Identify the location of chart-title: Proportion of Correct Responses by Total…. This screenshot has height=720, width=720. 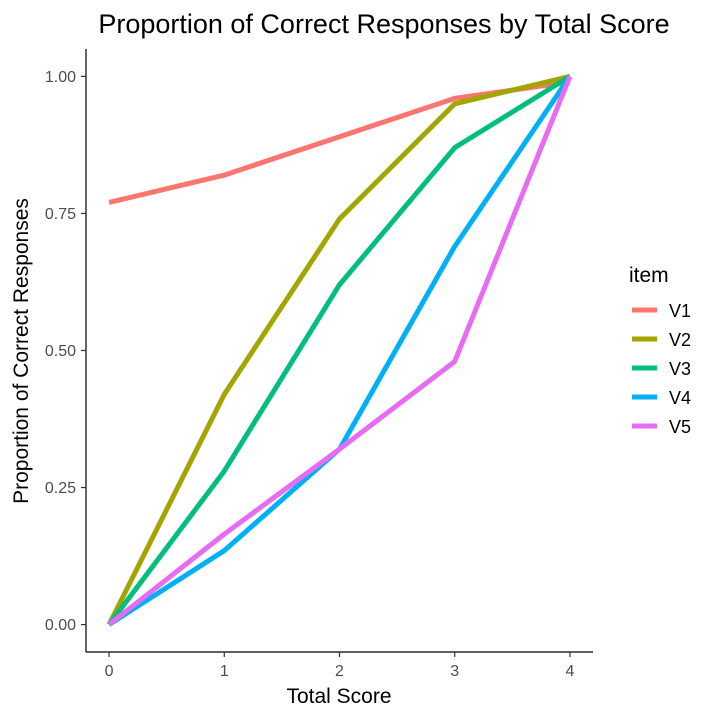
(383, 24).